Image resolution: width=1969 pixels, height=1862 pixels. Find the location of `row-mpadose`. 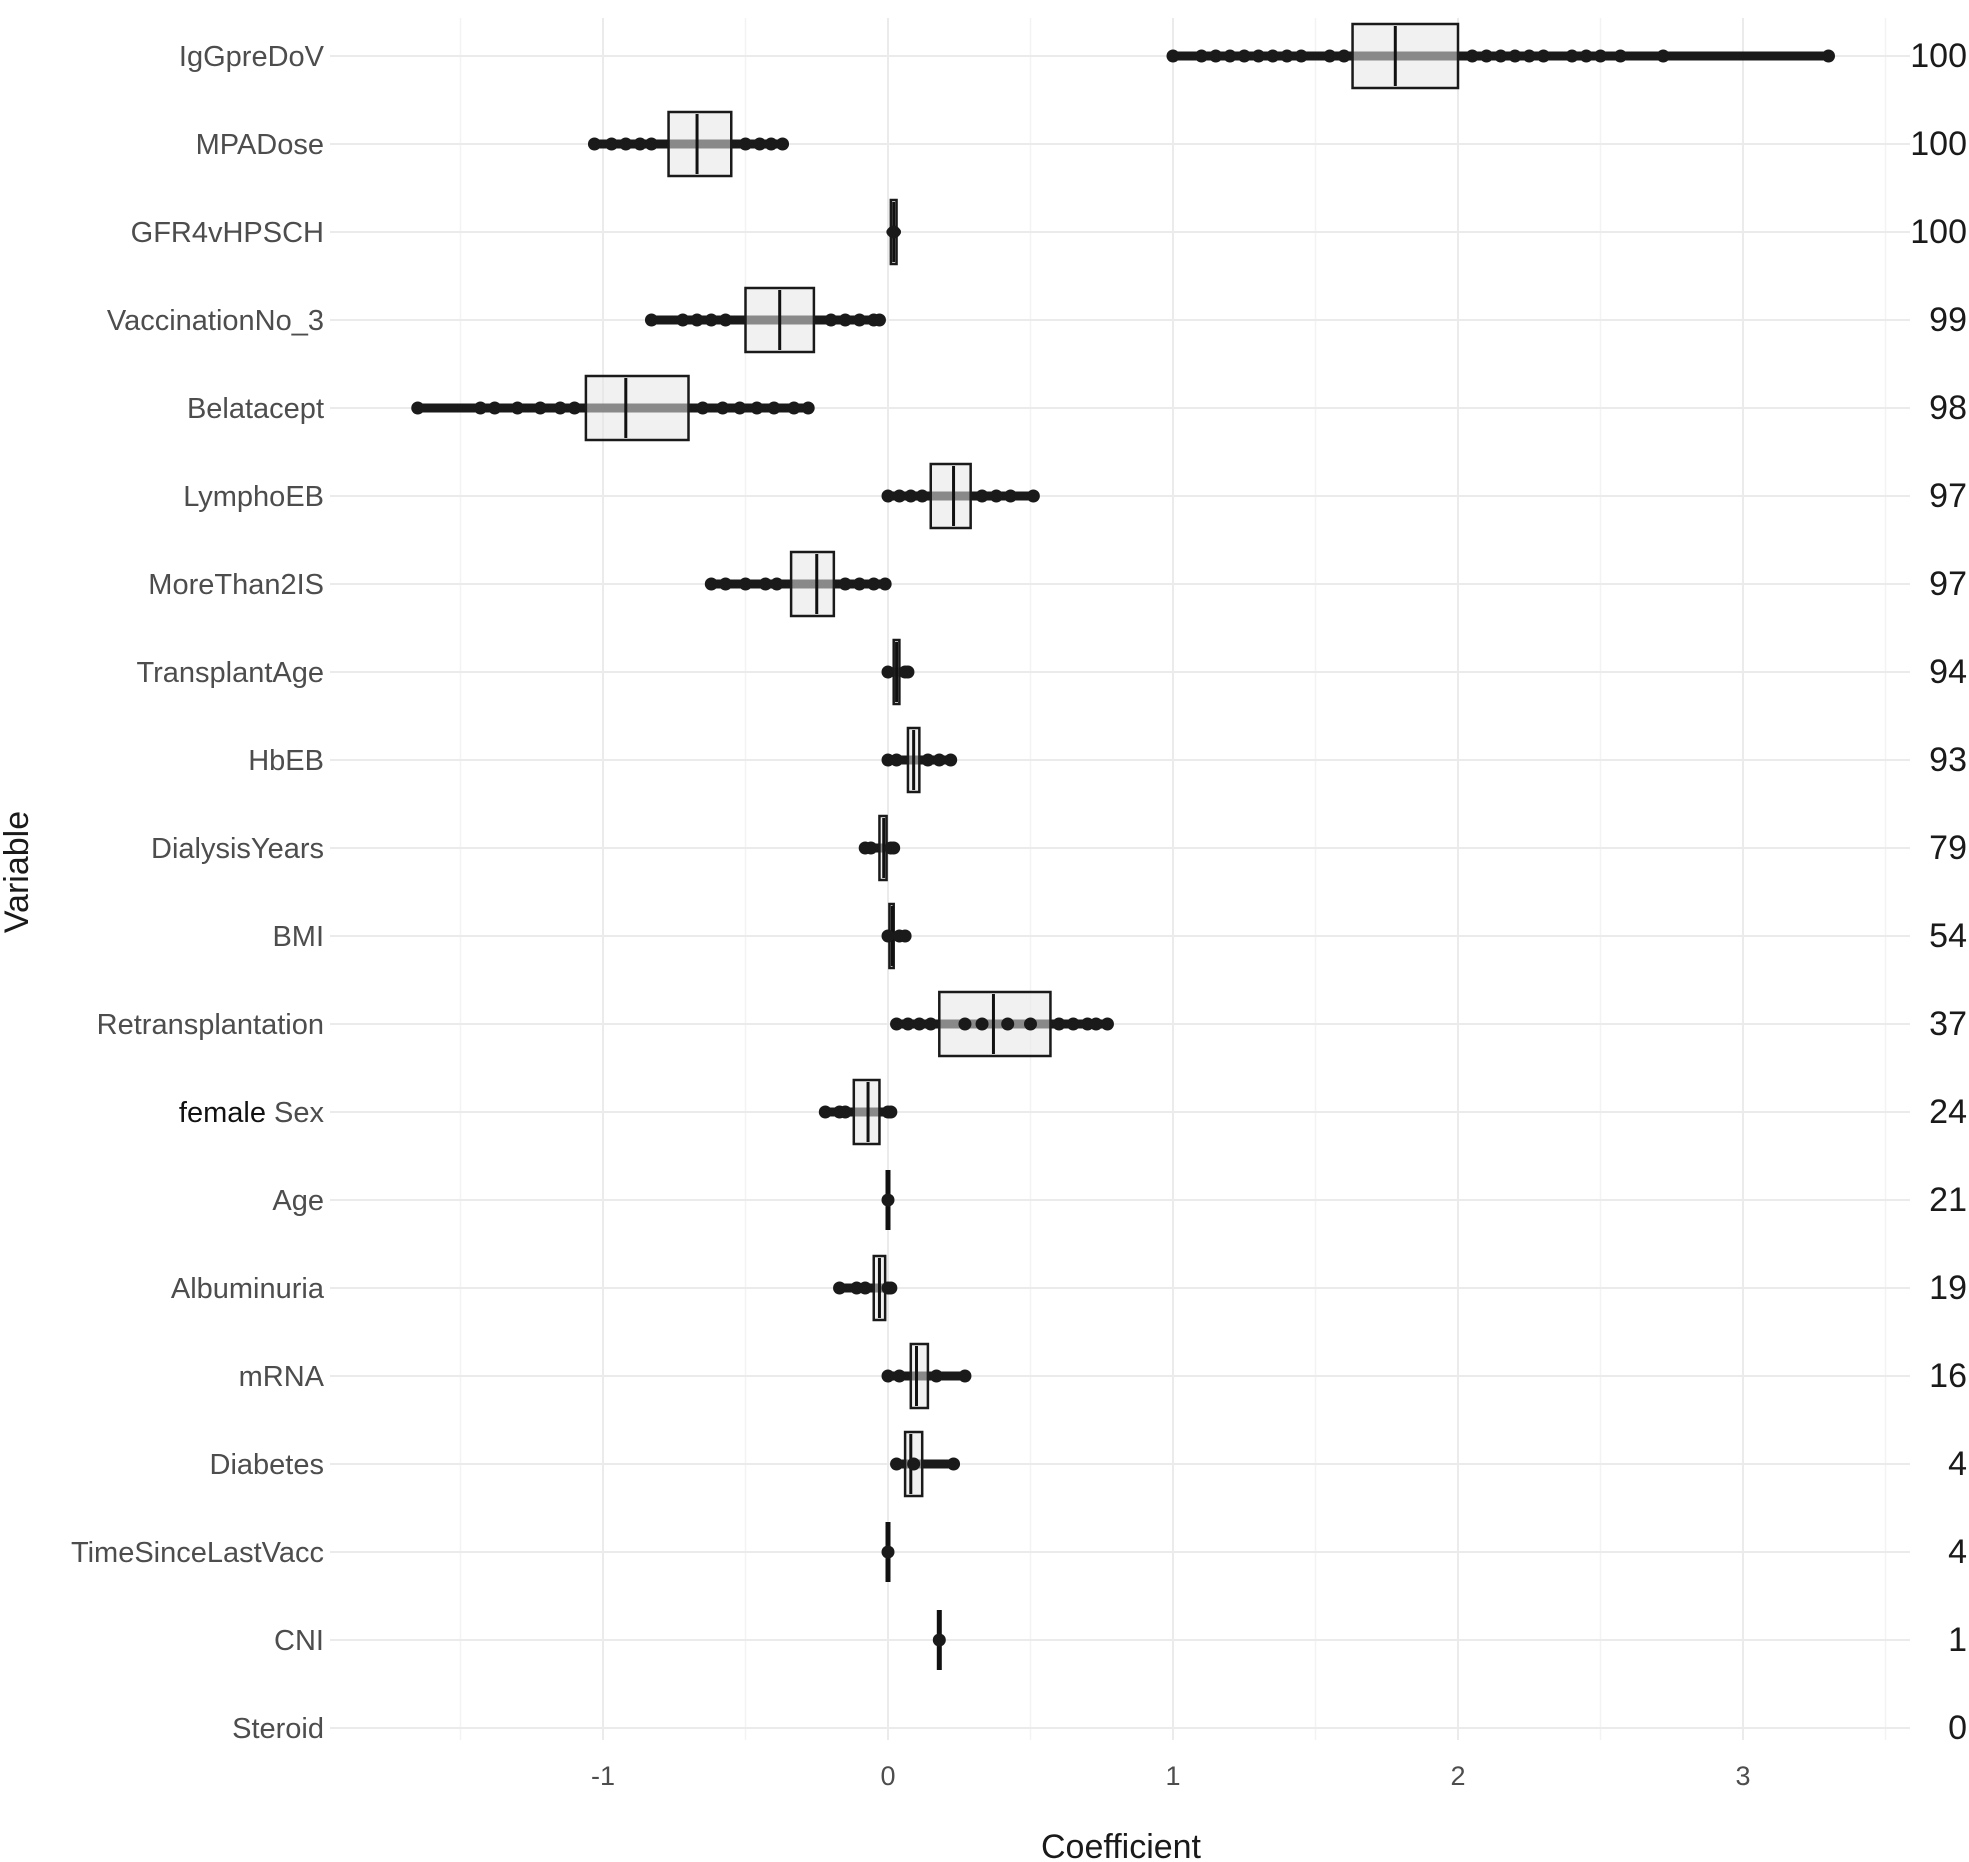

row-mpadose is located at coordinates (688, 144).